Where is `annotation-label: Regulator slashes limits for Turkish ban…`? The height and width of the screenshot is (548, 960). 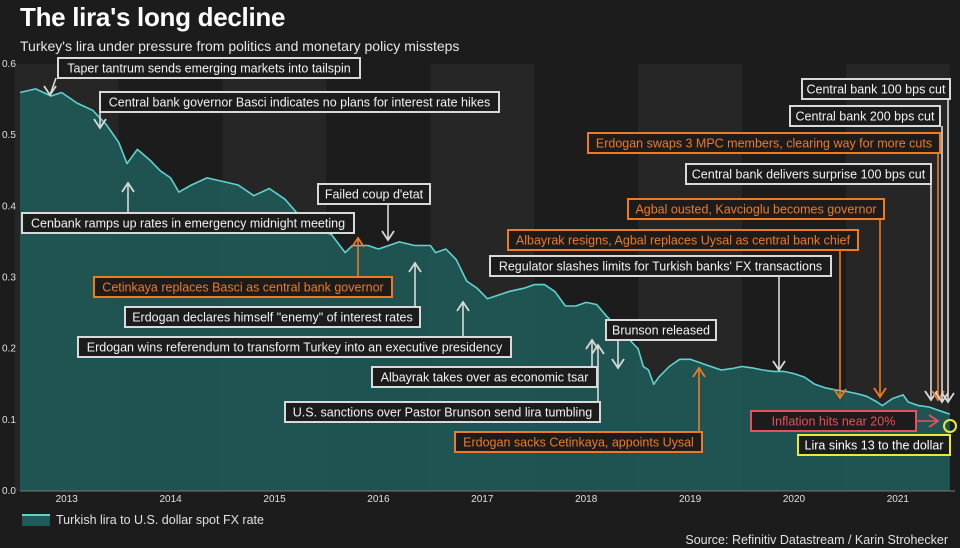
annotation-label: Regulator slashes limits for Turkish ban… is located at coordinates (660, 267).